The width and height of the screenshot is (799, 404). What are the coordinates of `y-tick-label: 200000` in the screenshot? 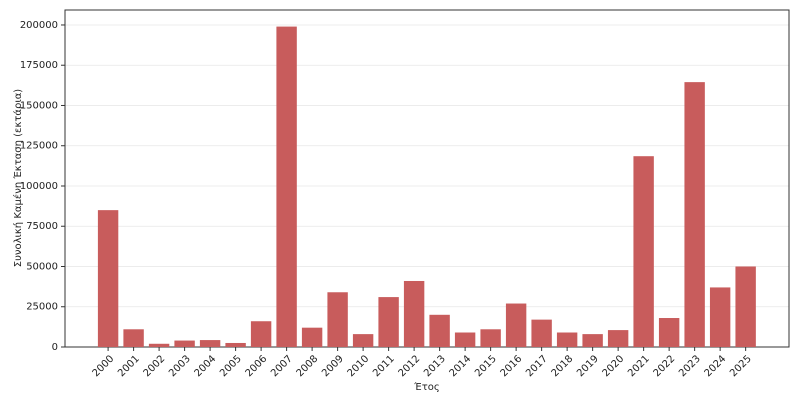 It's located at (39, 25).